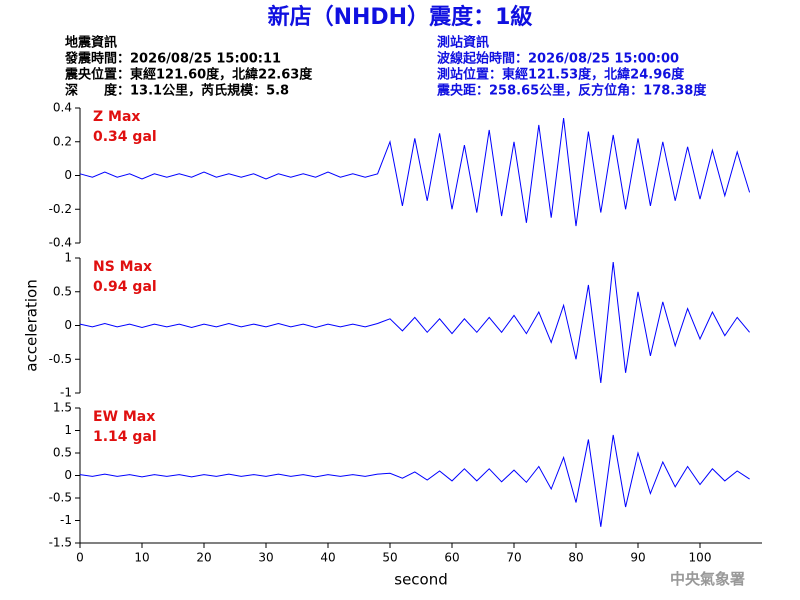 The height and width of the screenshot is (600, 800). Describe the element at coordinates (124, 417) in the screenshot. I see `annotation: EW Max` at that location.